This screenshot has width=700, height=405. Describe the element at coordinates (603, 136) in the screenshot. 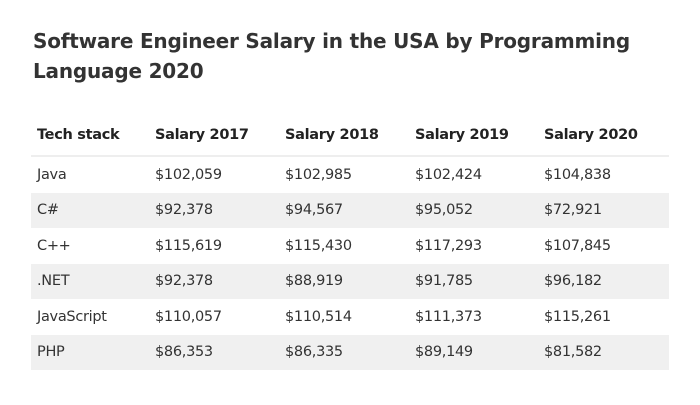

I see `header-salary-2020: Salary 2020` at that location.